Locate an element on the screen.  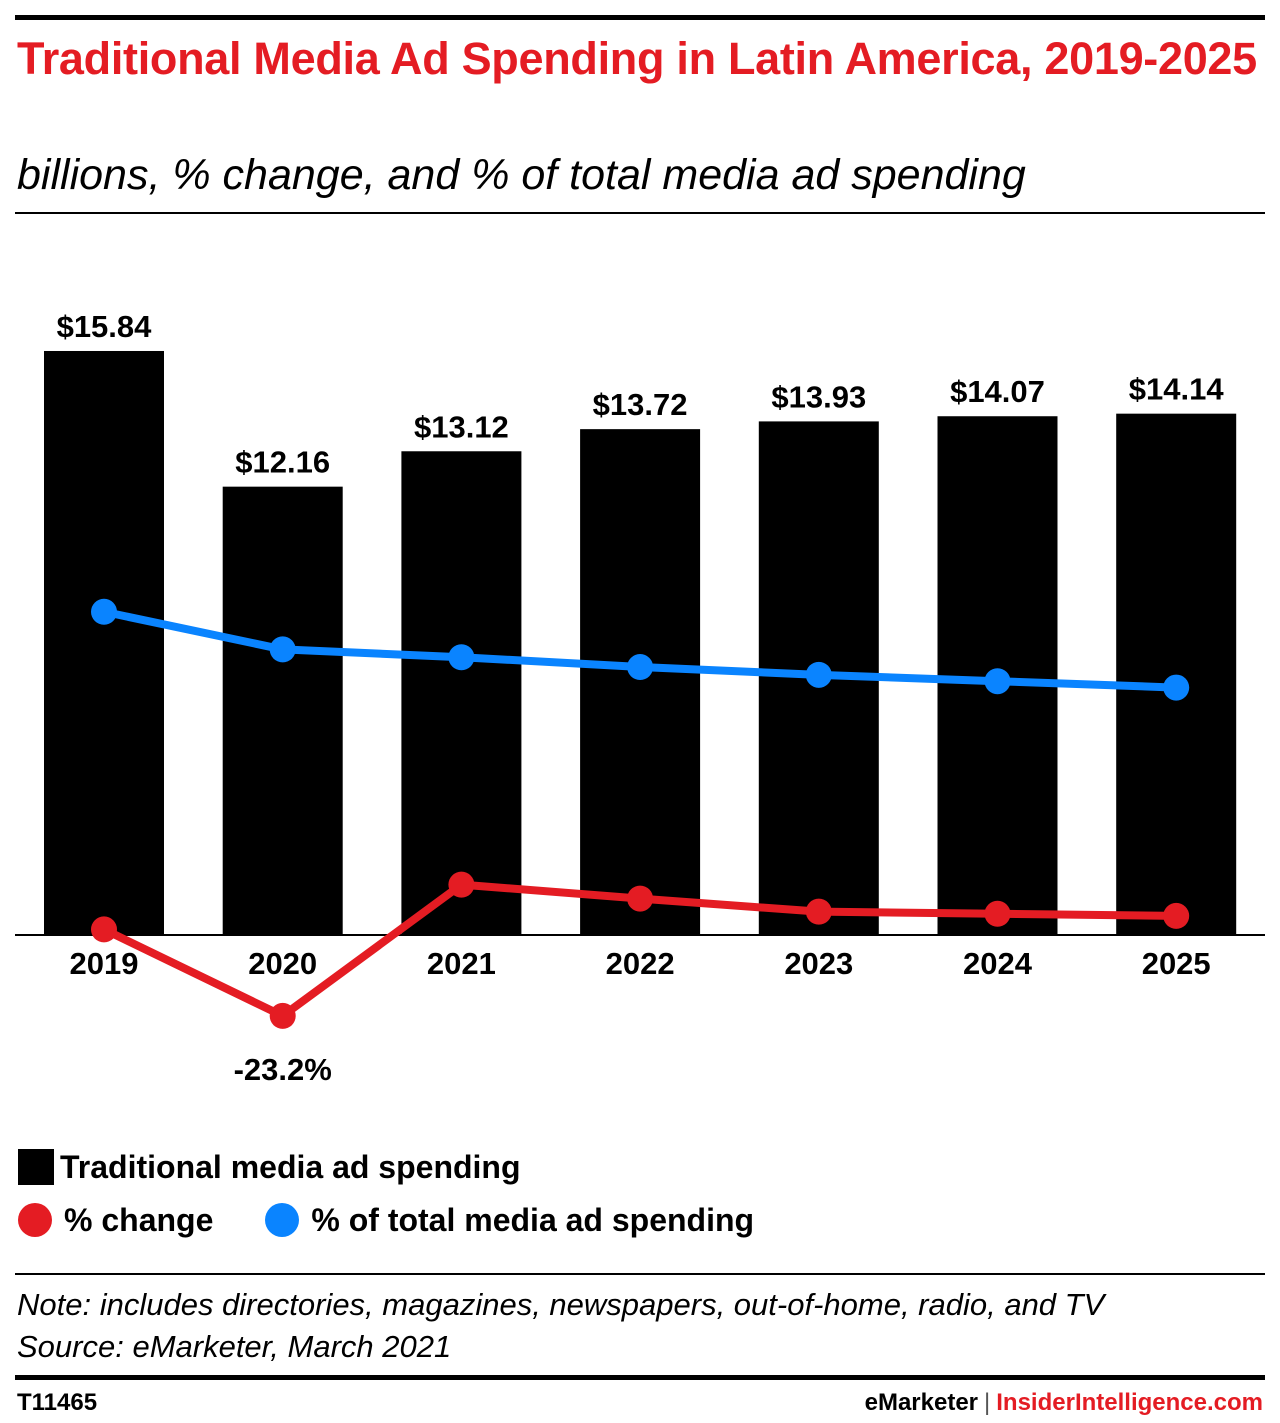
x-tick-2021: 2021 is located at coordinates (461, 963).